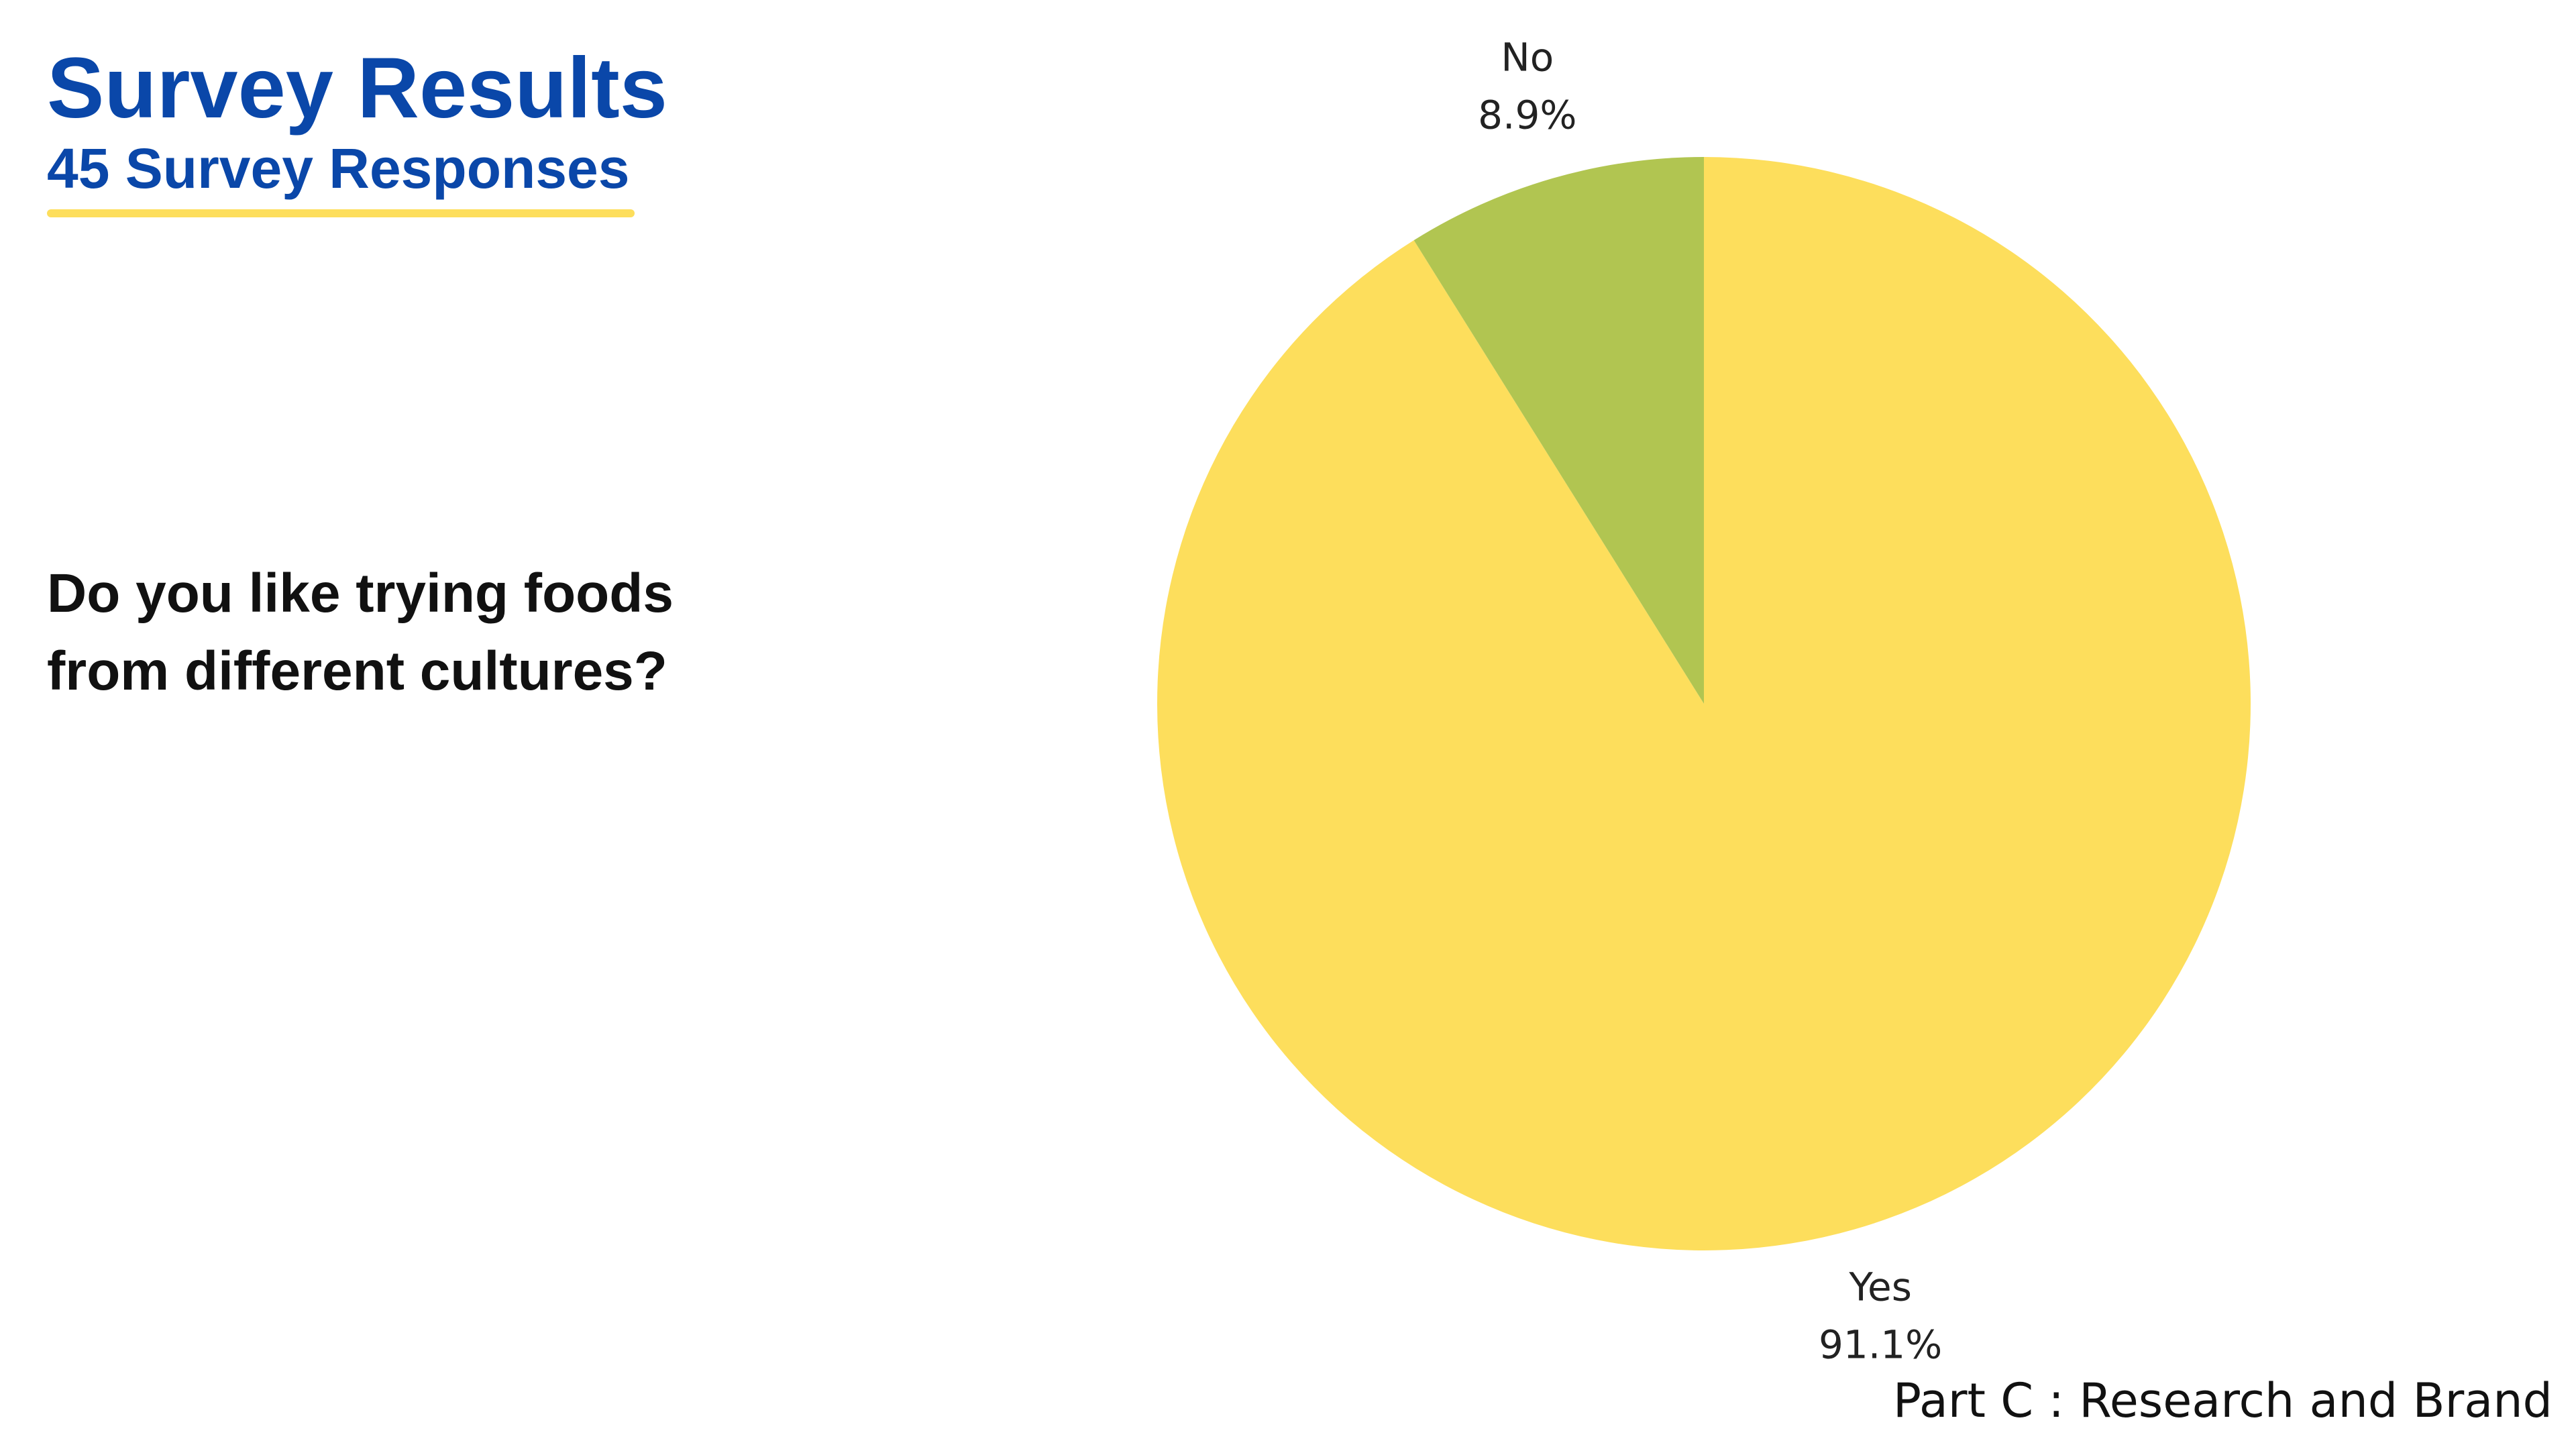 The image size is (2576, 1449). Describe the element at coordinates (360, 593) in the screenshot. I see `question-line: Do you like trying foods` at that location.